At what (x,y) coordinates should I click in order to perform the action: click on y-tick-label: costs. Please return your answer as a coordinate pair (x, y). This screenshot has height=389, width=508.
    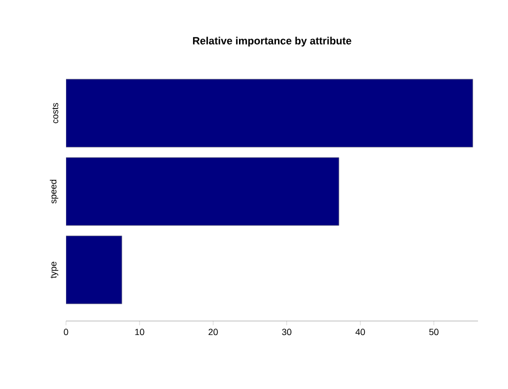
    Looking at the image, I should click on (55, 113).